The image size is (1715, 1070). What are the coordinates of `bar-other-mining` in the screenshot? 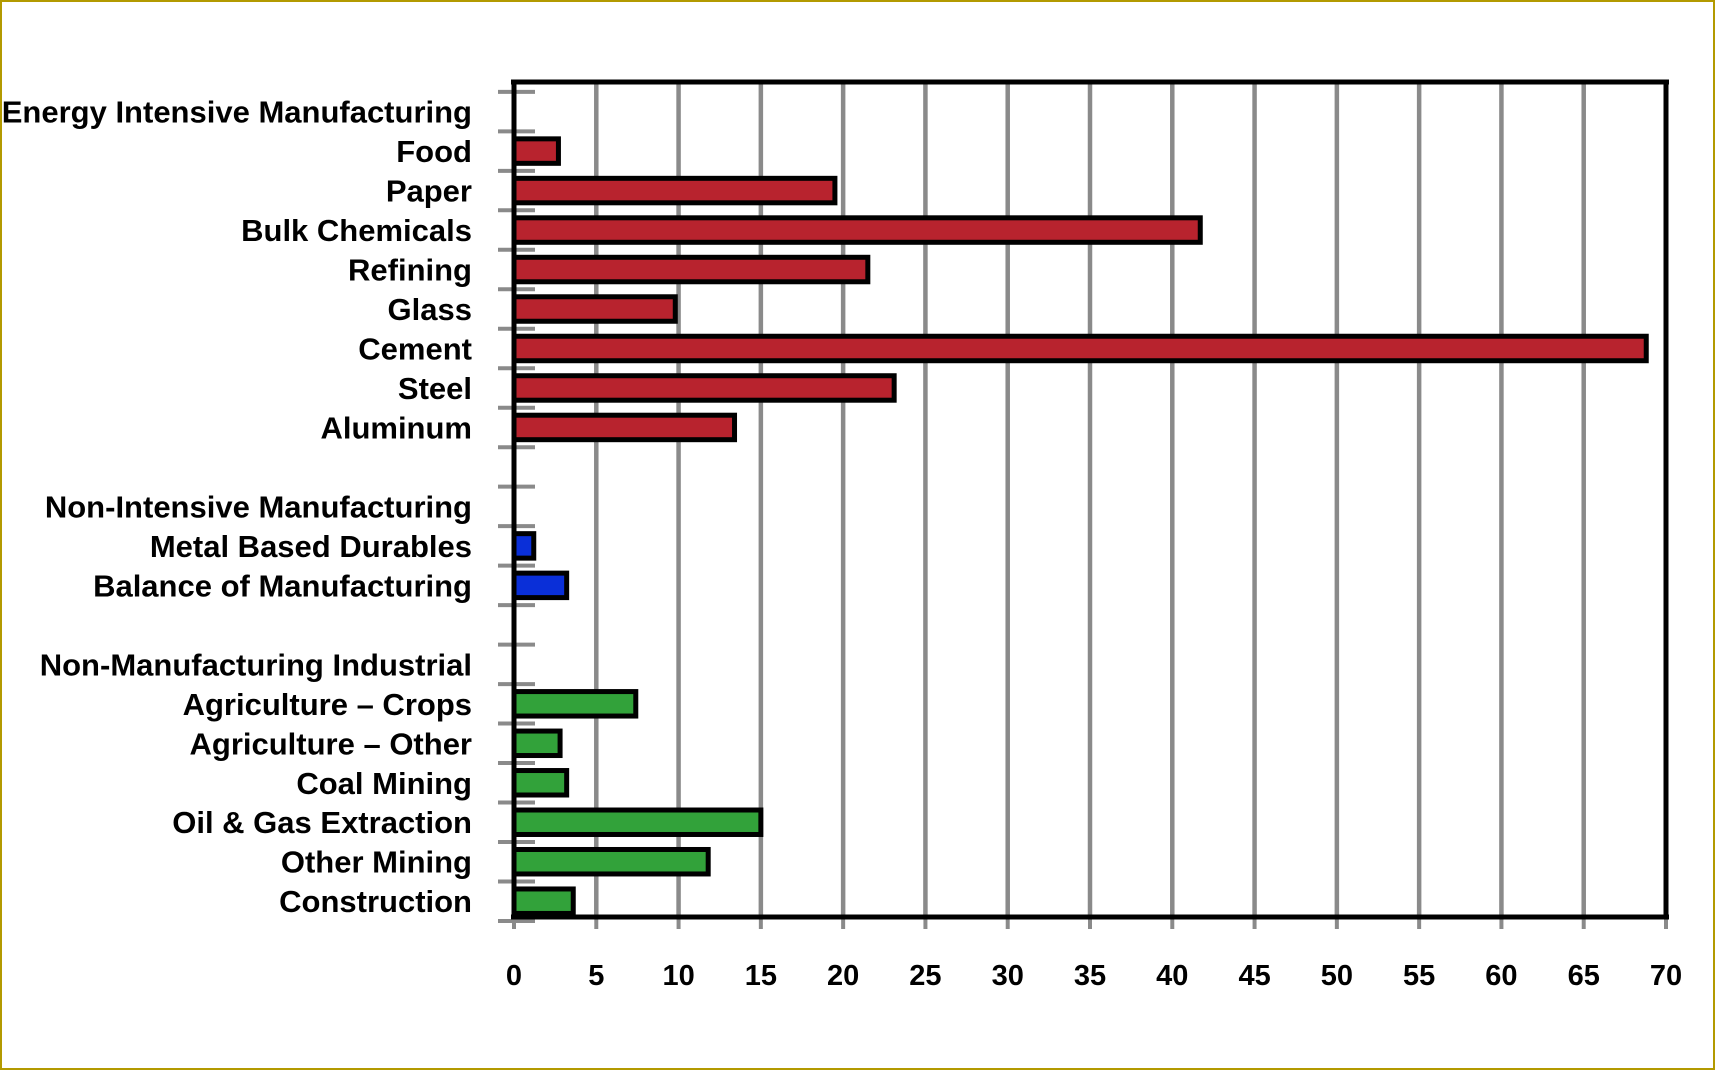 It's located at (611, 861).